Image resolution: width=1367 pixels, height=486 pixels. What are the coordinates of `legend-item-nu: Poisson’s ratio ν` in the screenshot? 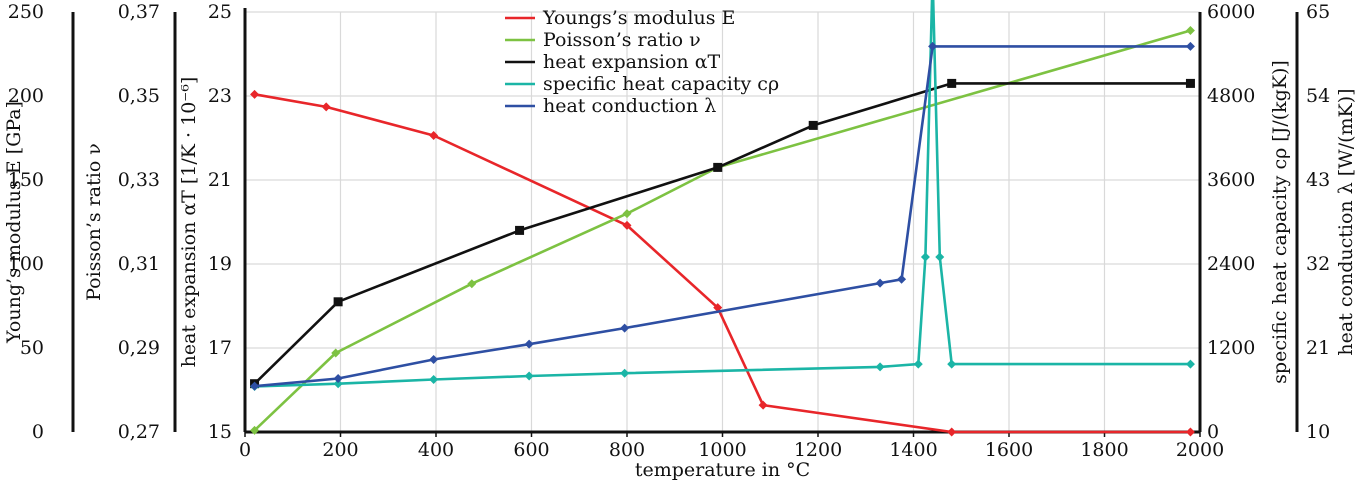 It's located at (603, 40).